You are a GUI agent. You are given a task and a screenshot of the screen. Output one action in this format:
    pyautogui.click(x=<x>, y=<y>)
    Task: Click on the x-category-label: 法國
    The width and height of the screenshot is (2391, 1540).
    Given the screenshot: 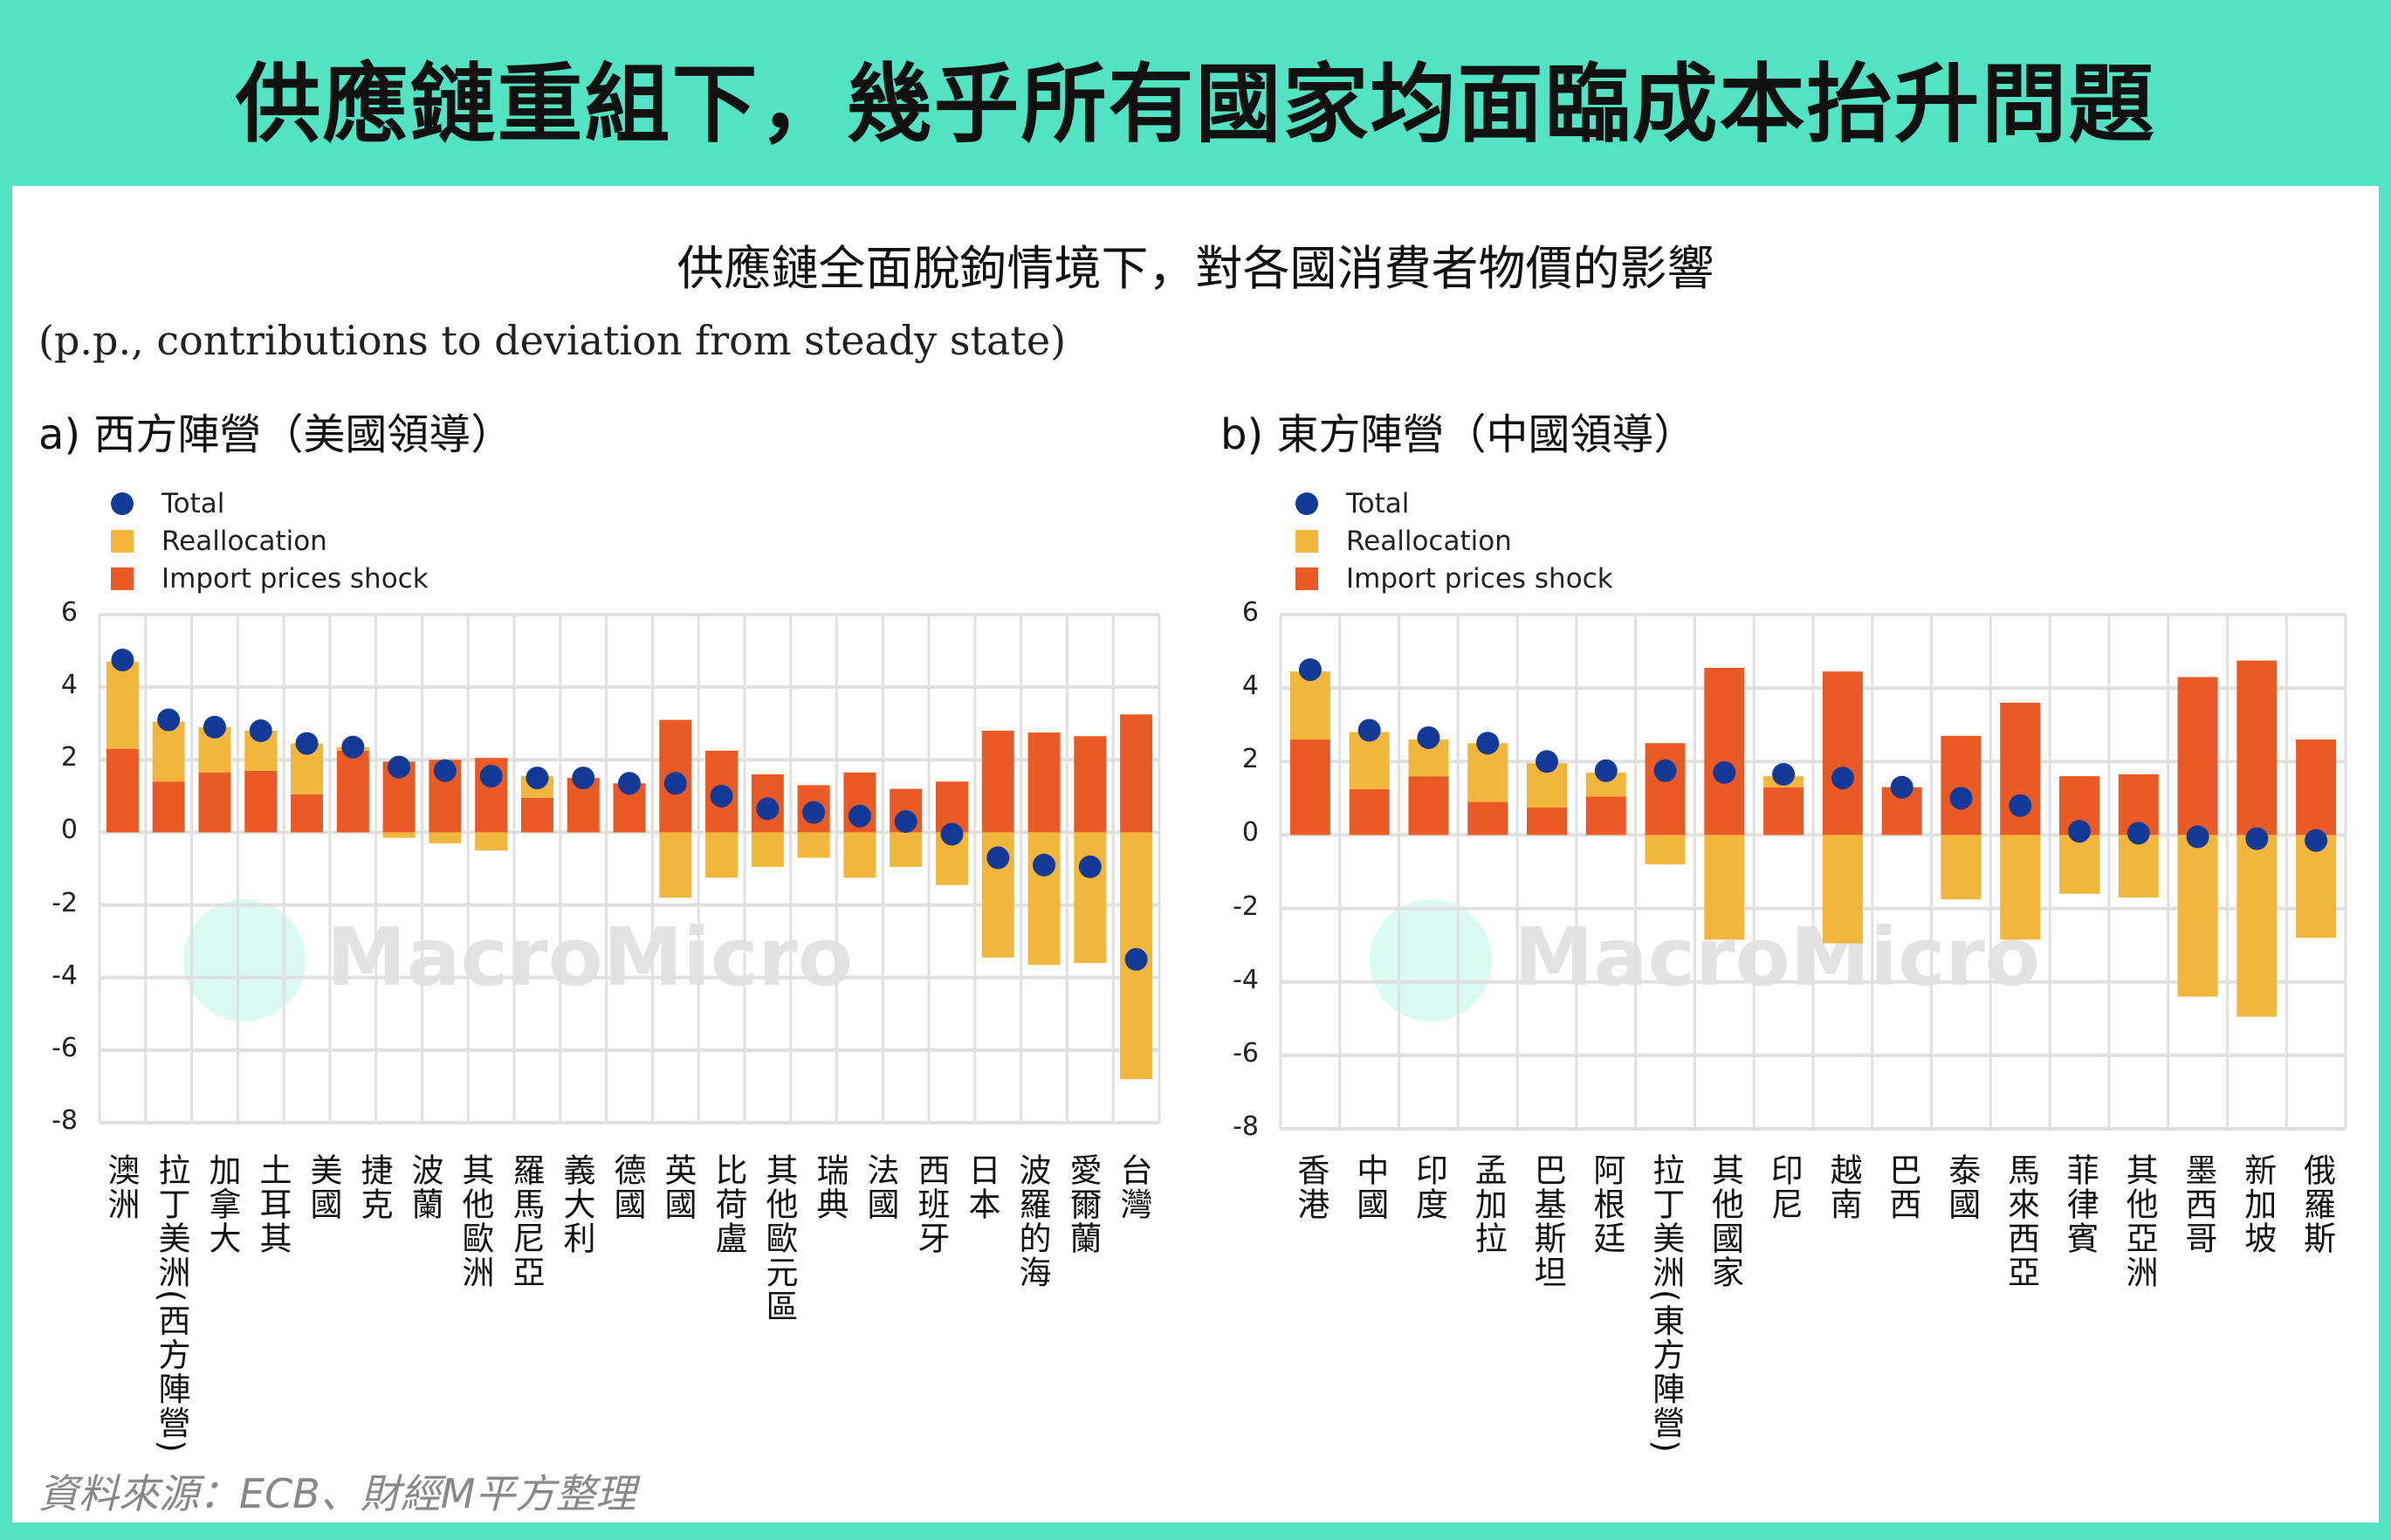 What is the action you would take?
    pyautogui.click(x=880, y=1187)
    